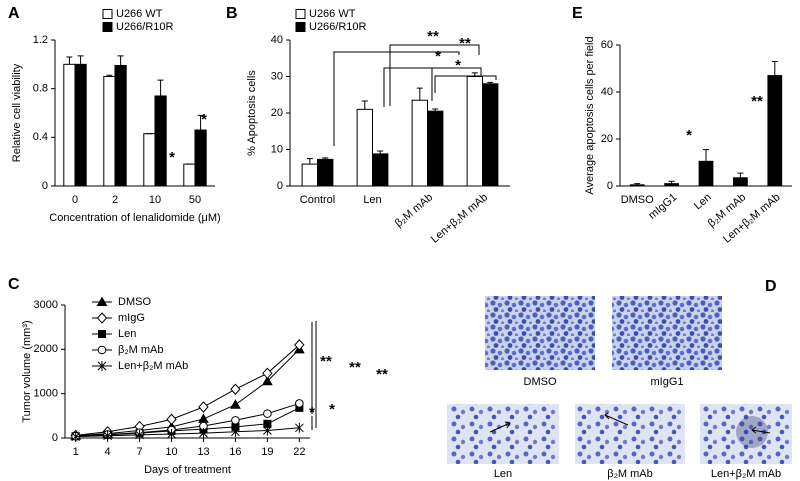 Image resolution: width=800 pixels, height=481 pixels. I want to click on x-tick-label: β₂M mAb, so click(414, 210).